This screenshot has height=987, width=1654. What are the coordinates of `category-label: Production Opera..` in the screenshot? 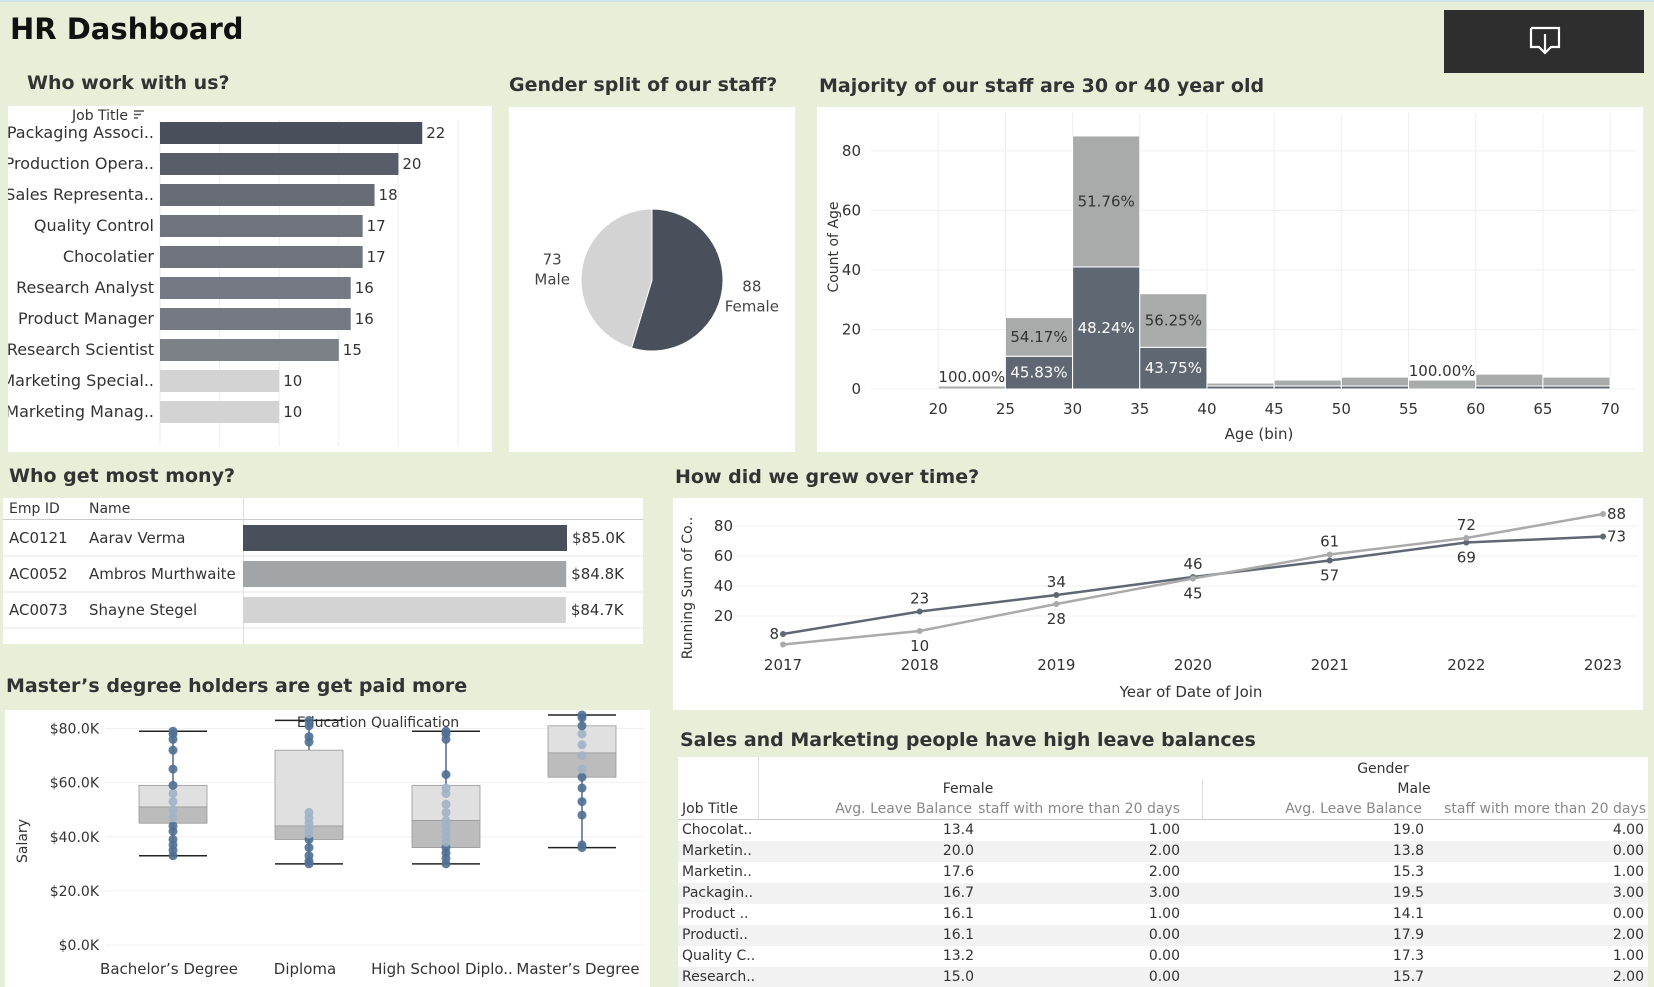 It's located at (81, 163).